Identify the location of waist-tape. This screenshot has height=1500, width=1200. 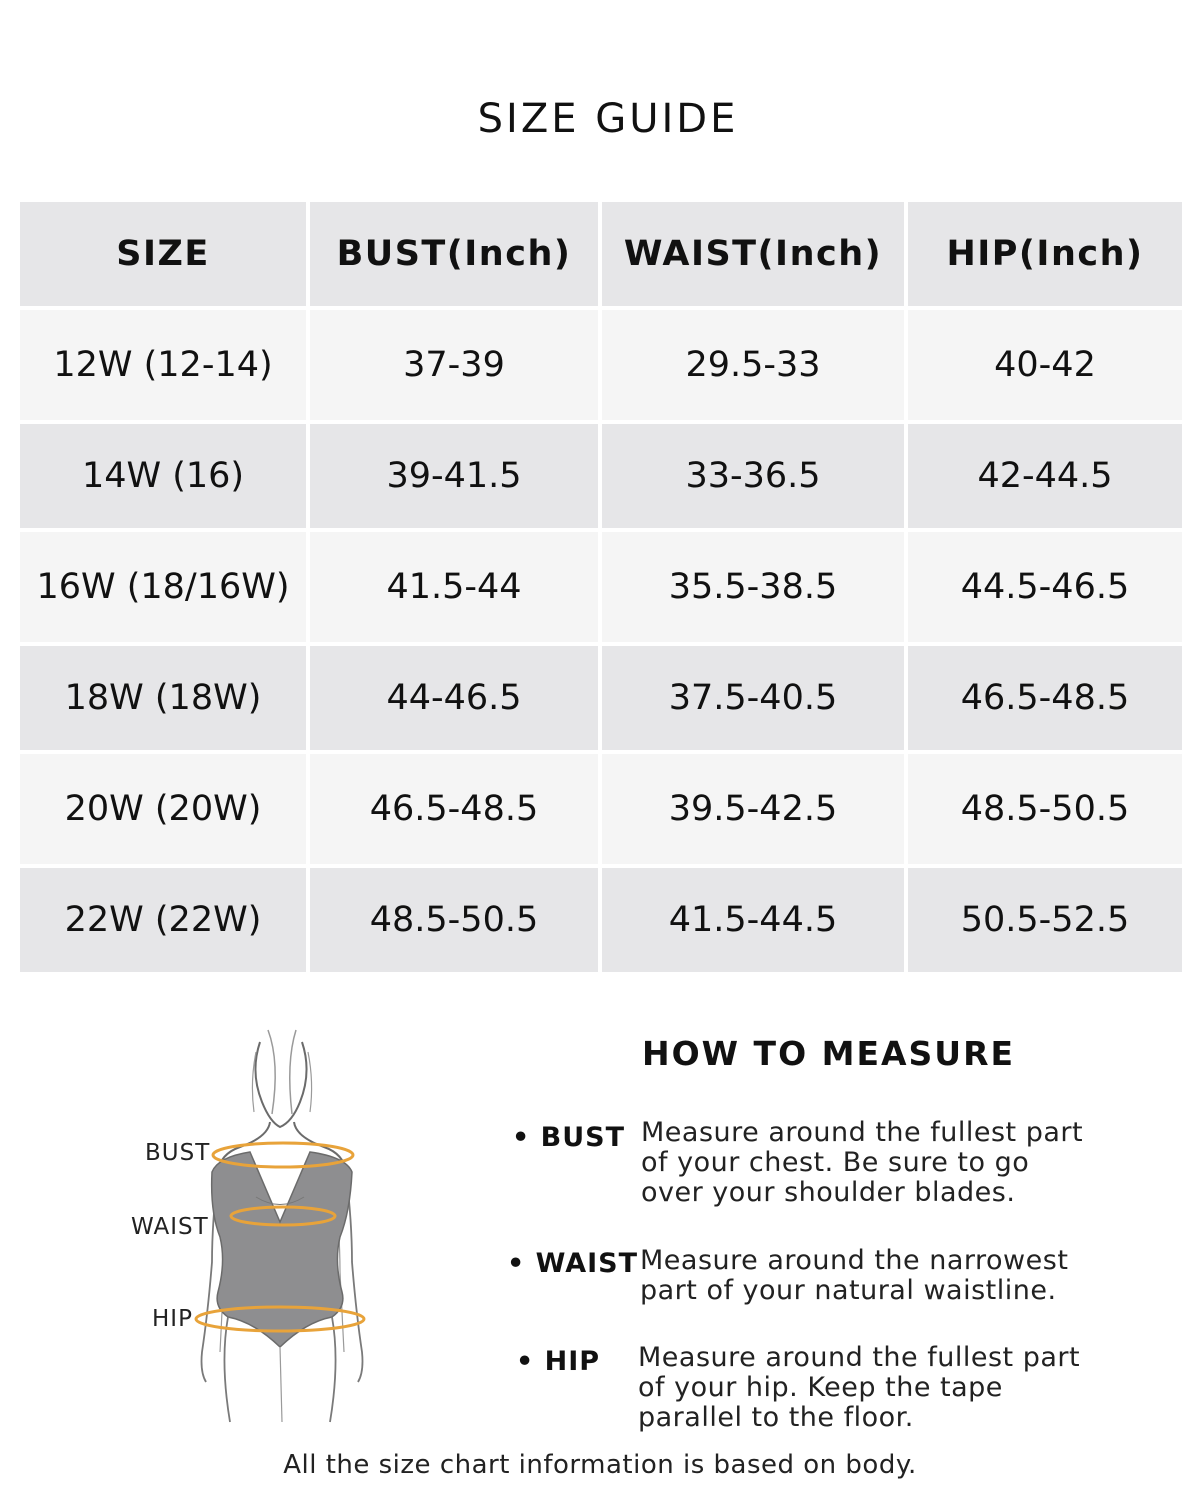
(283, 1216).